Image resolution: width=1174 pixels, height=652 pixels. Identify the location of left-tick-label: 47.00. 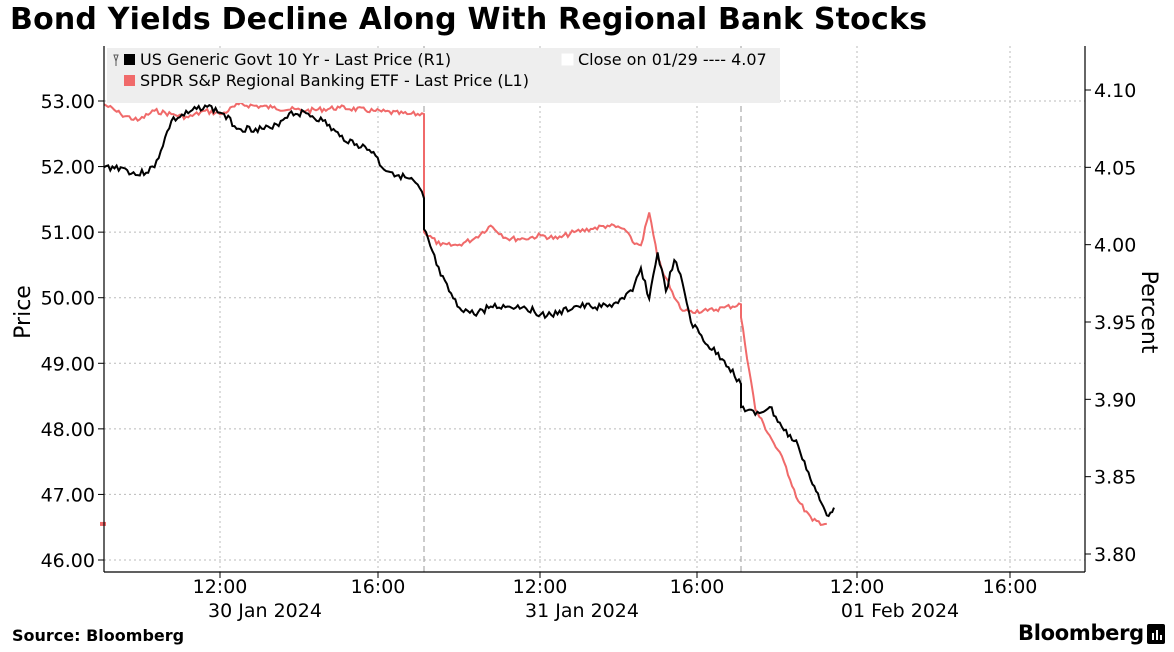
(68, 495).